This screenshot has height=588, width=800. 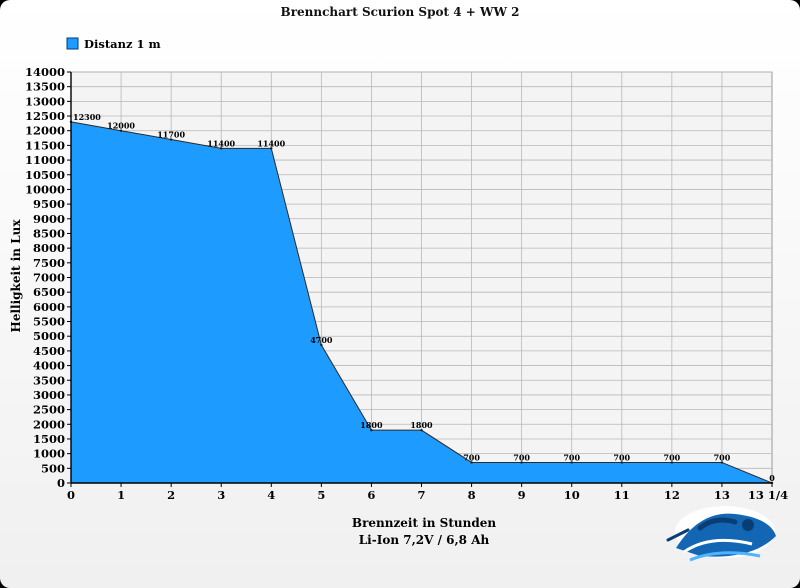 I want to click on data-label: 11700, so click(x=171, y=135).